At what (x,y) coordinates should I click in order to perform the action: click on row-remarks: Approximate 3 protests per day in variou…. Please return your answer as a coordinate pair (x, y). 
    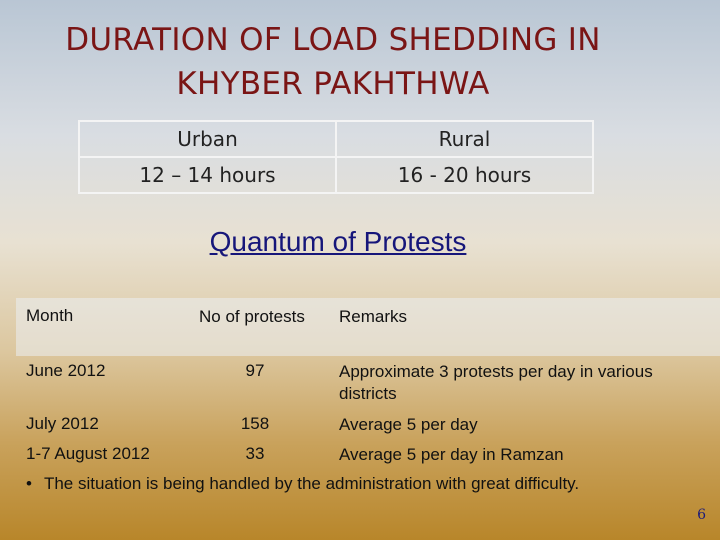
    Looking at the image, I should click on (496, 382).